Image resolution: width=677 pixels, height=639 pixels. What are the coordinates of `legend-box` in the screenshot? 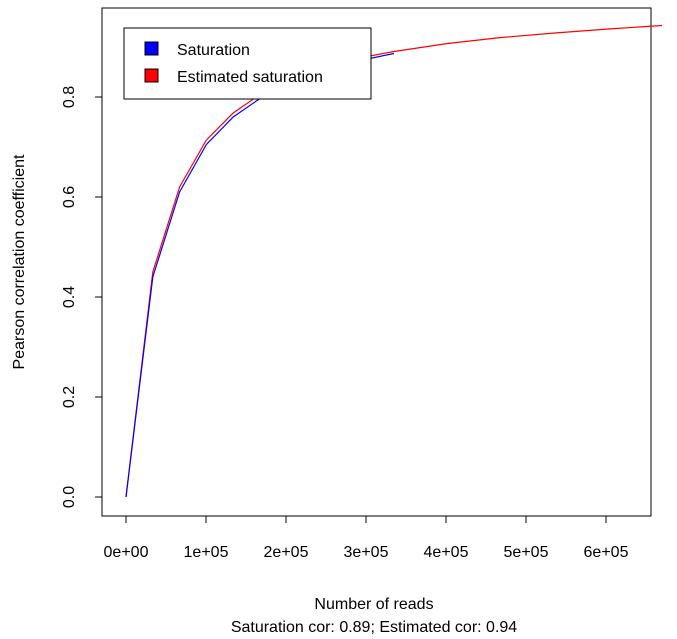 It's located at (247, 63).